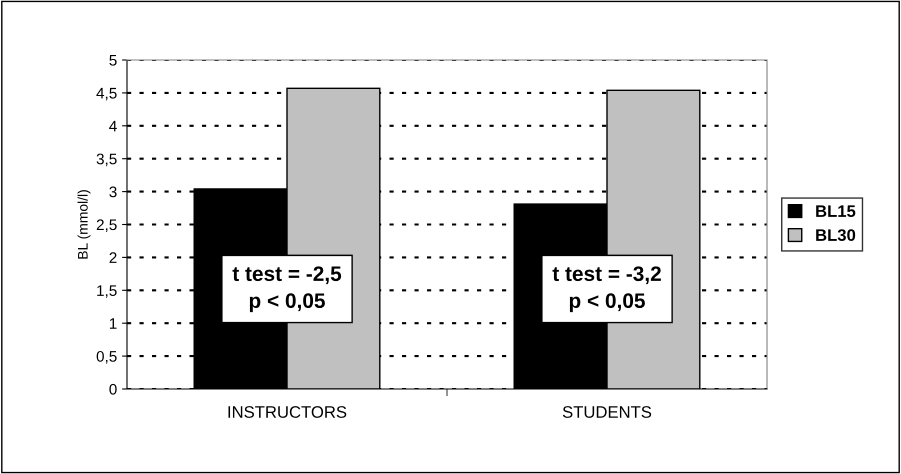 Image resolution: width=901 pixels, height=474 pixels. What do you see at coordinates (836, 235) in the screenshot?
I see `legend-label: BL30` at bounding box center [836, 235].